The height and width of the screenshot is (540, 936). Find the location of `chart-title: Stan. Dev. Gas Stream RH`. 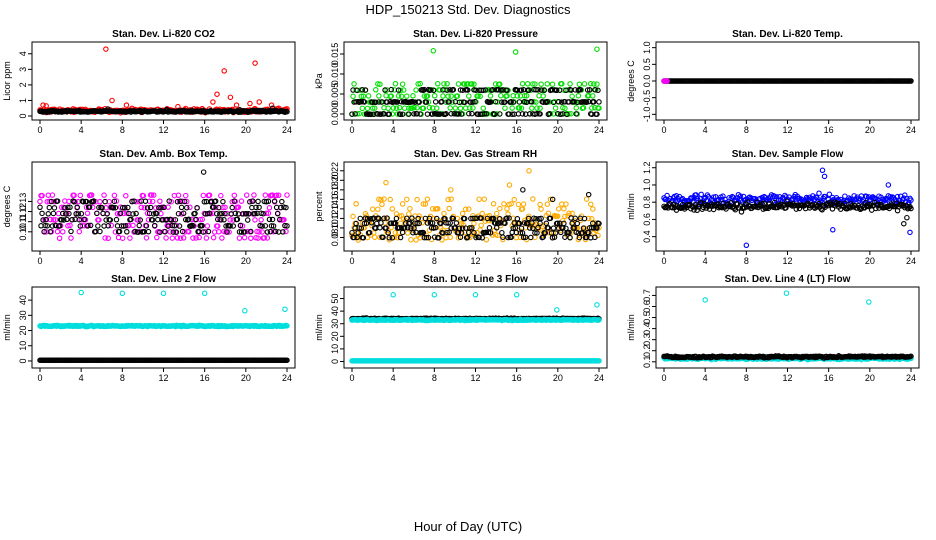

chart-title: Stan. Dev. Gas Stream RH is located at coordinates (475, 154).